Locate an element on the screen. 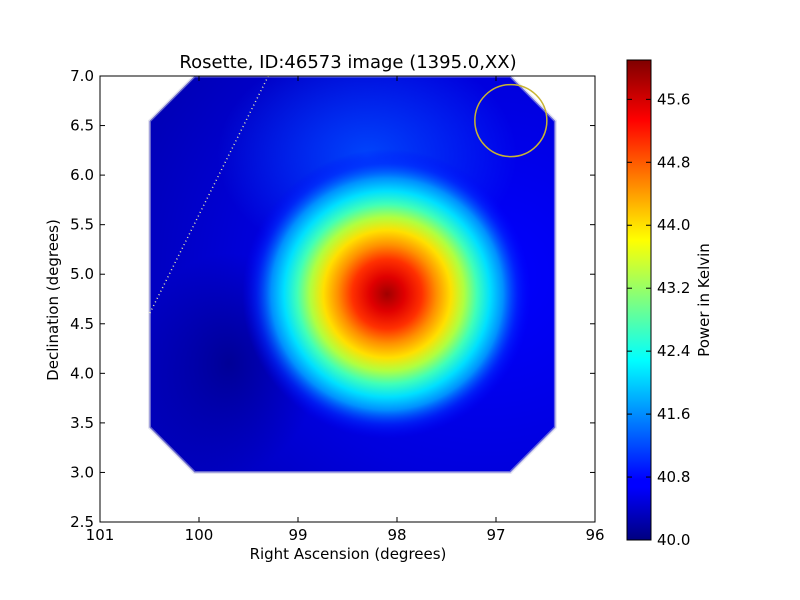 The width and height of the screenshot is (800, 600). y-tick-label: 7.0 is located at coordinates (82, 76).